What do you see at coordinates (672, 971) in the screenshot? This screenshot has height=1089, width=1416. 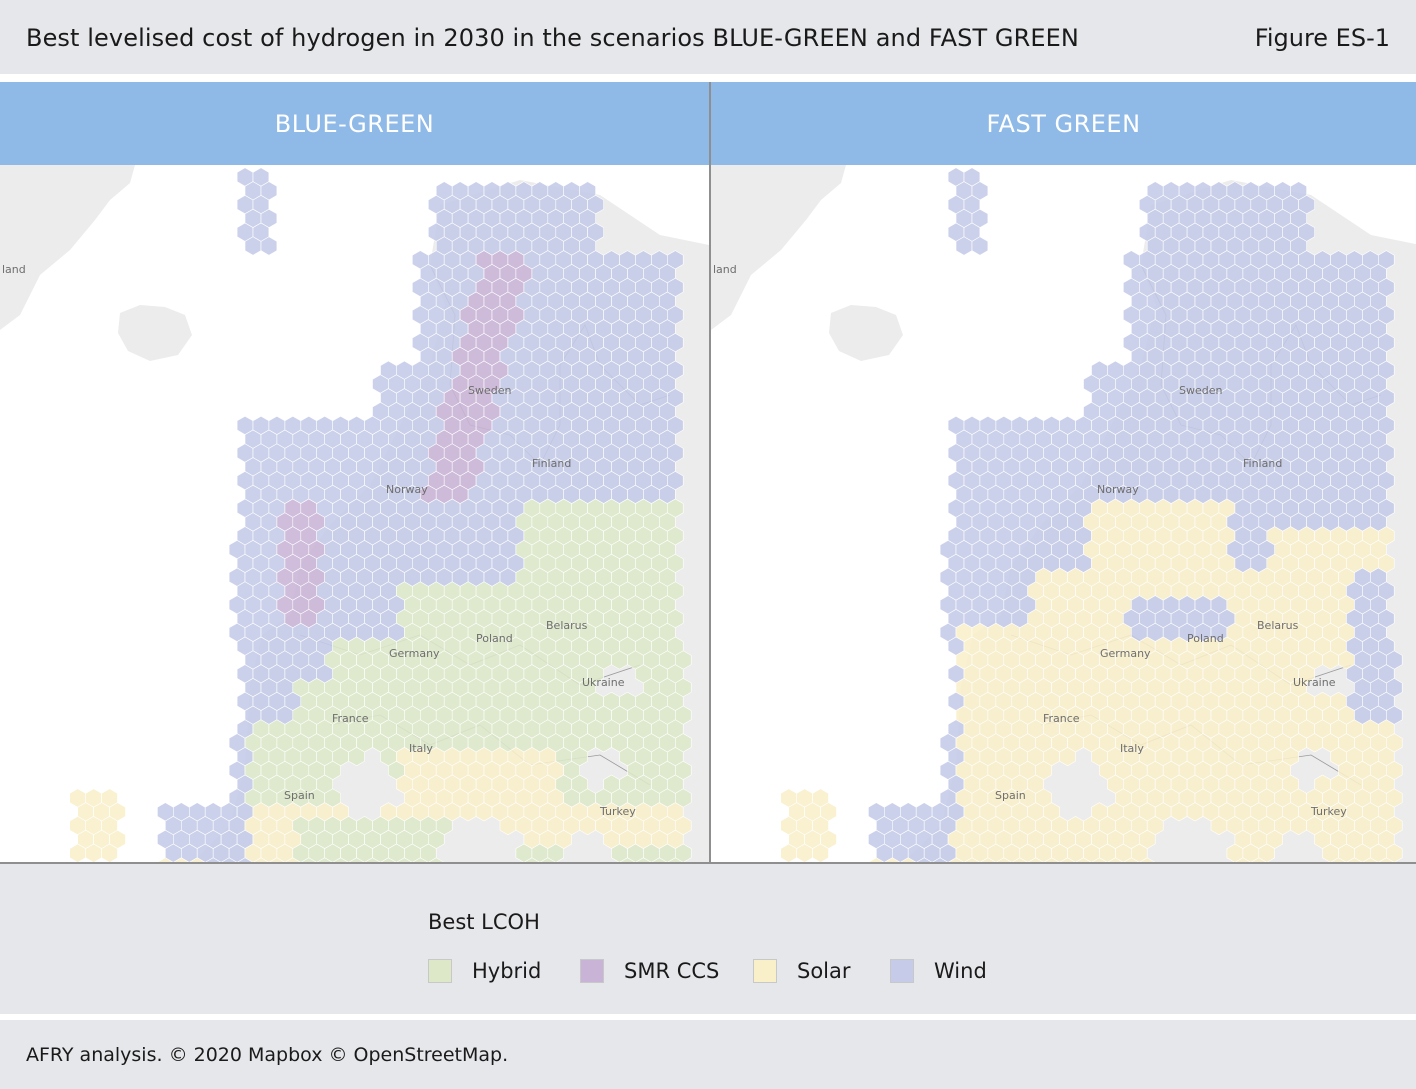 I see `legend-label-smr-ccs: SMR CCS` at bounding box center [672, 971].